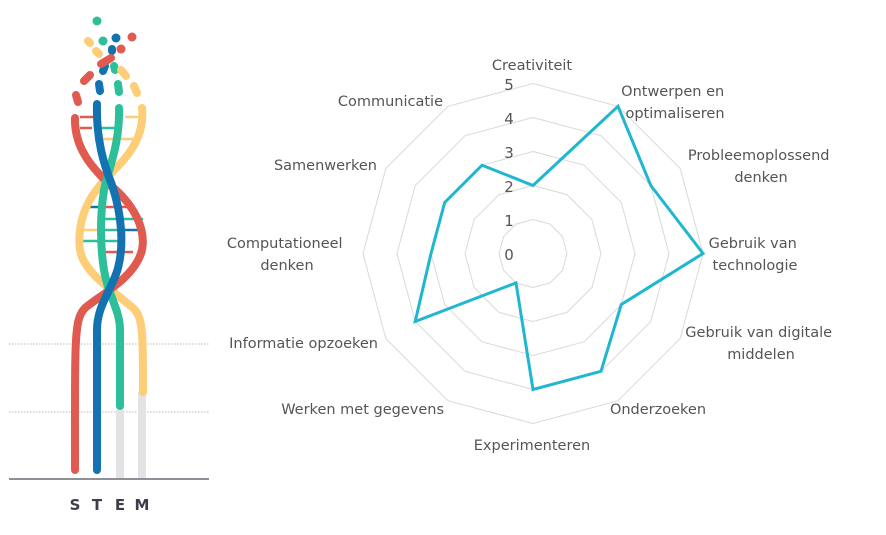 The height and width of the screenshot is (535, 886). Describe the element at coordinates (75, 505) in the screenshot. I see `stem-letter-s: S` at that location.